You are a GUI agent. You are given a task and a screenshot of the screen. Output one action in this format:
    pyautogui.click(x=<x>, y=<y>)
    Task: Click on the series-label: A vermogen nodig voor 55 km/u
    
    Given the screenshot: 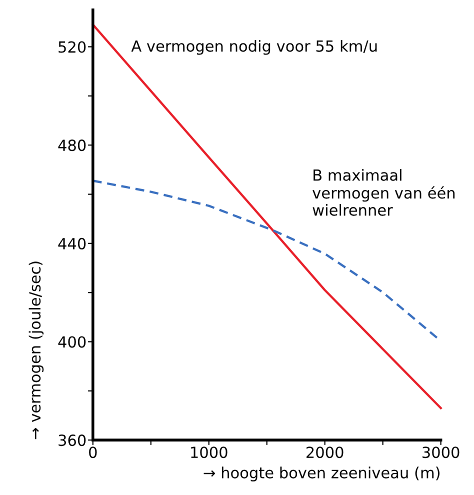 What is the action you would take?
    pyautogui.click(x=254, y=47)
    